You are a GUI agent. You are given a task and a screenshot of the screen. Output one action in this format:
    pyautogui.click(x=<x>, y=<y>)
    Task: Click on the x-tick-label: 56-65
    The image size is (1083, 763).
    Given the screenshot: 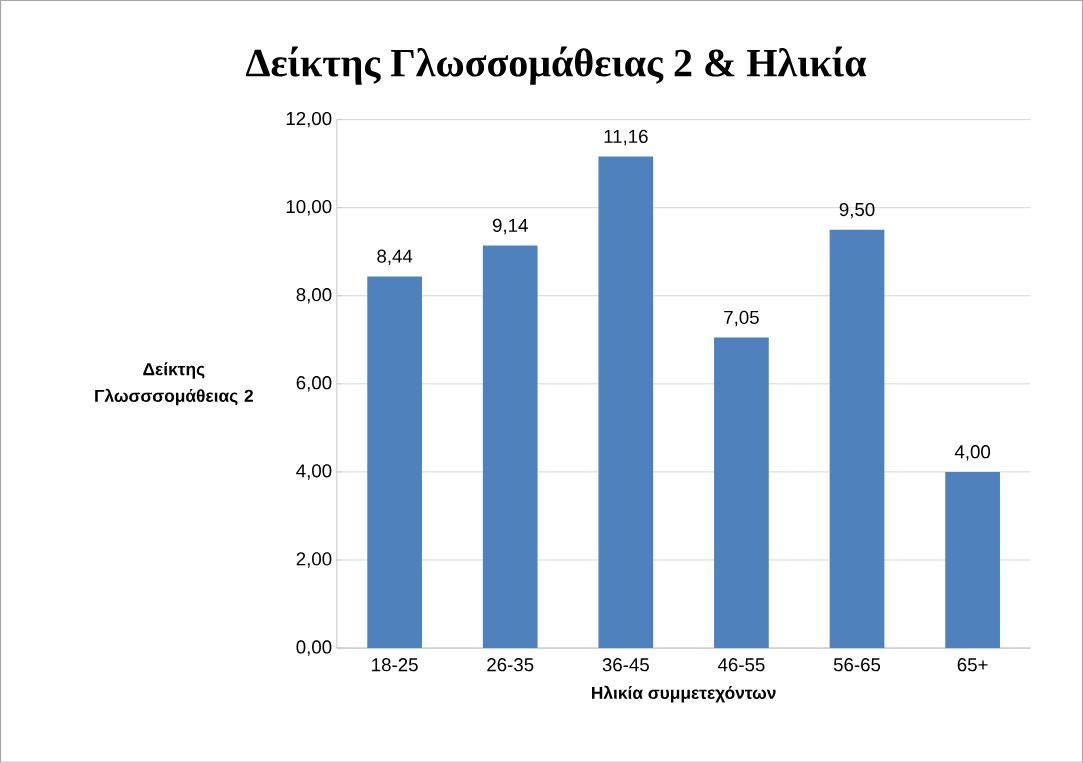 What is the action you would take?
    pyautogui.click(x=857, y=665)
    